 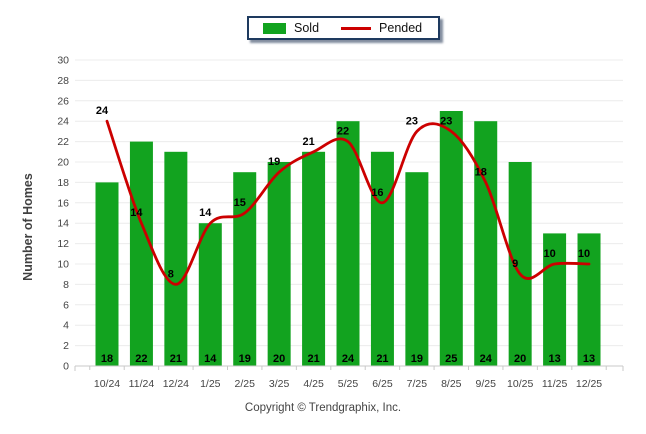 What do you see at coordinates (382, 384) in the screenshot?
I see `x-tick-label: 6/25` at bounding box center [382, 384].